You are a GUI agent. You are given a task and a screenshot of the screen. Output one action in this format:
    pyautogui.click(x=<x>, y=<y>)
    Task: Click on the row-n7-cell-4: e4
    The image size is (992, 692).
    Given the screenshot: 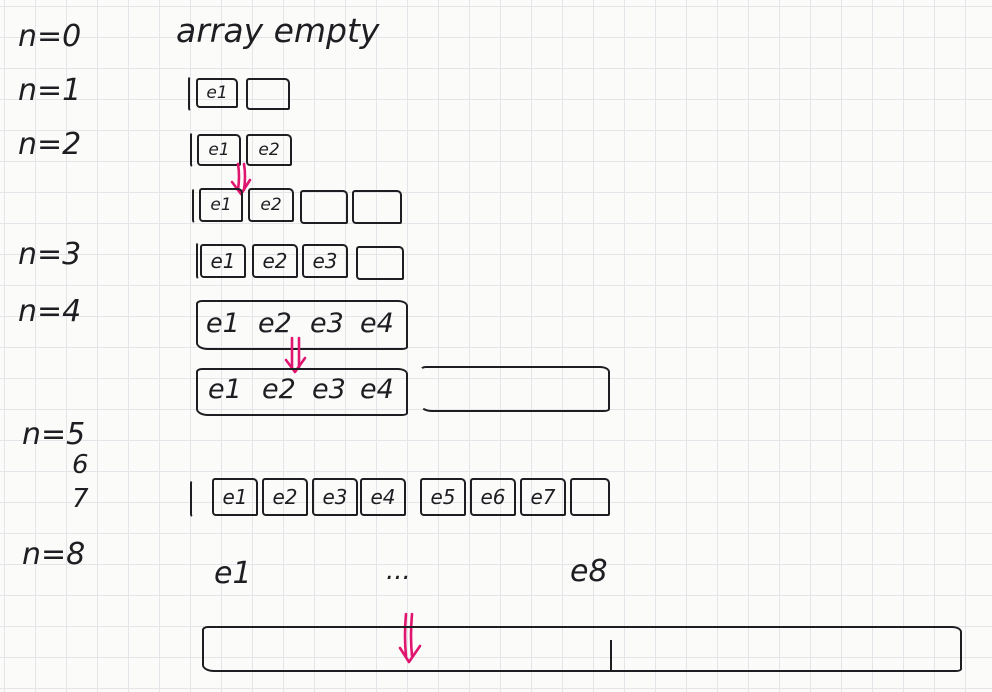 What is the action you would take?
    pyautogui.click(x=383, y=497)
    